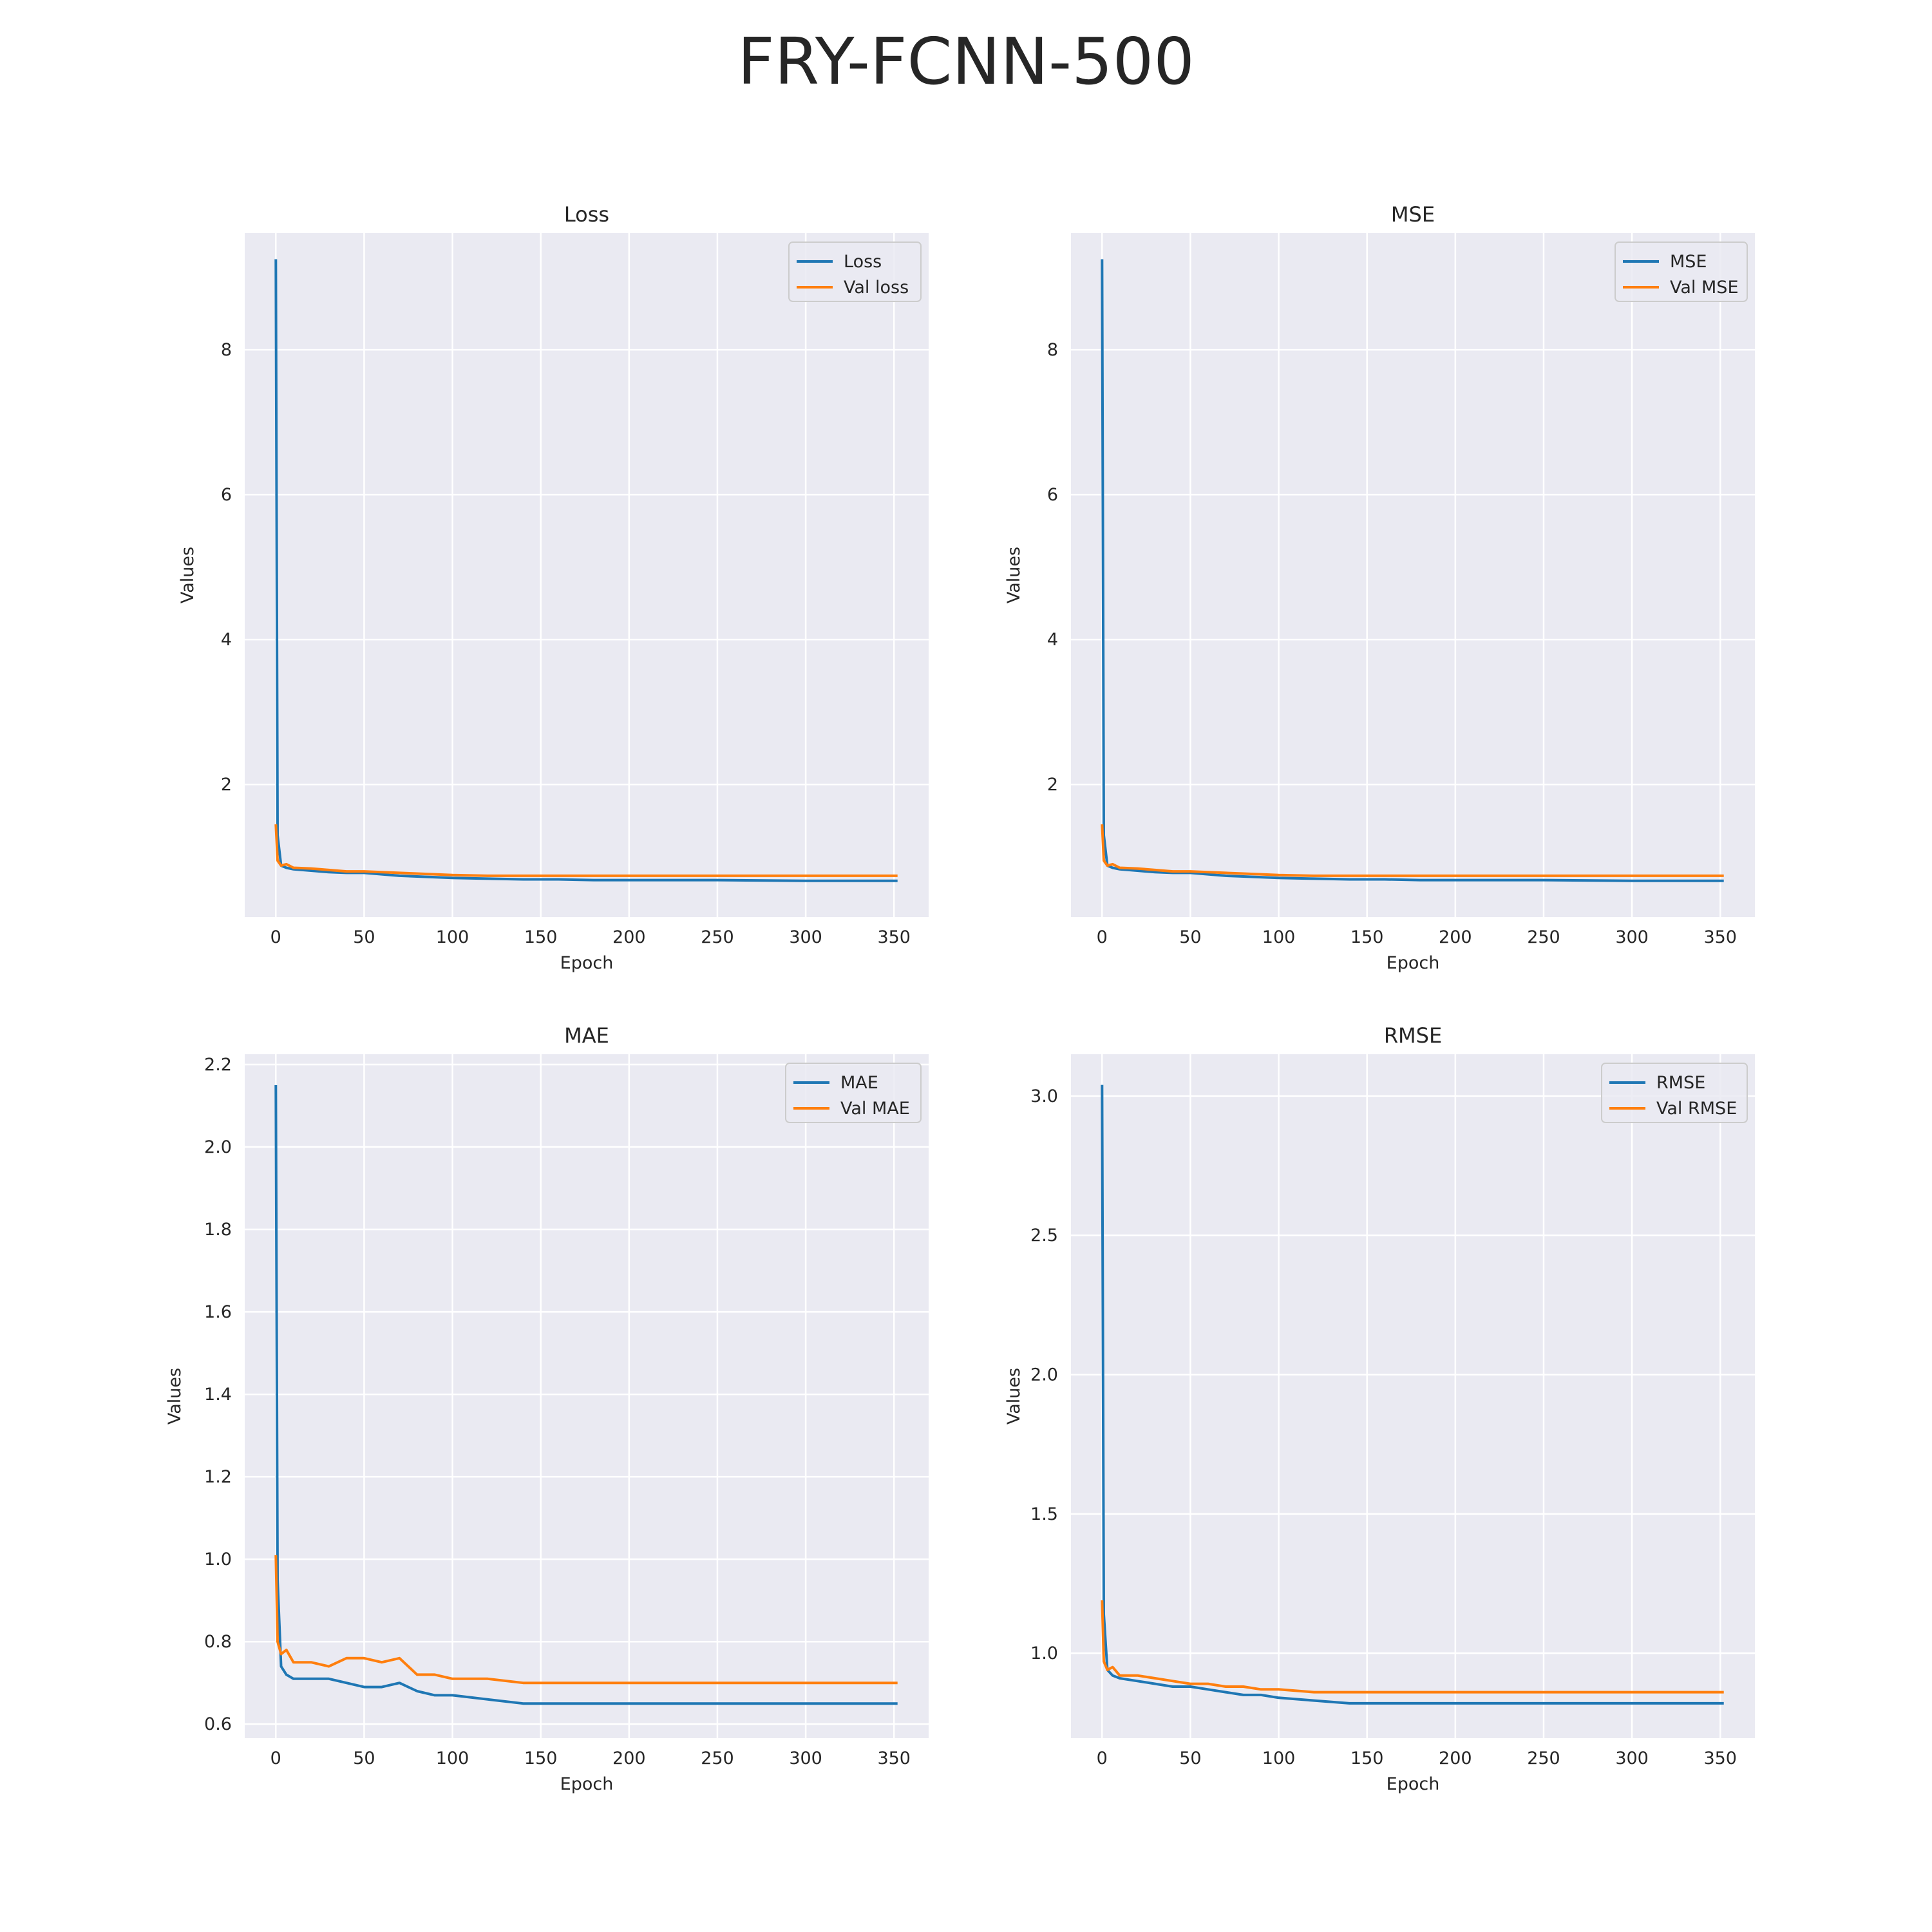 The image size is (1932, 1932). I want to click on series-line-rmse, so click(1413, 1395).